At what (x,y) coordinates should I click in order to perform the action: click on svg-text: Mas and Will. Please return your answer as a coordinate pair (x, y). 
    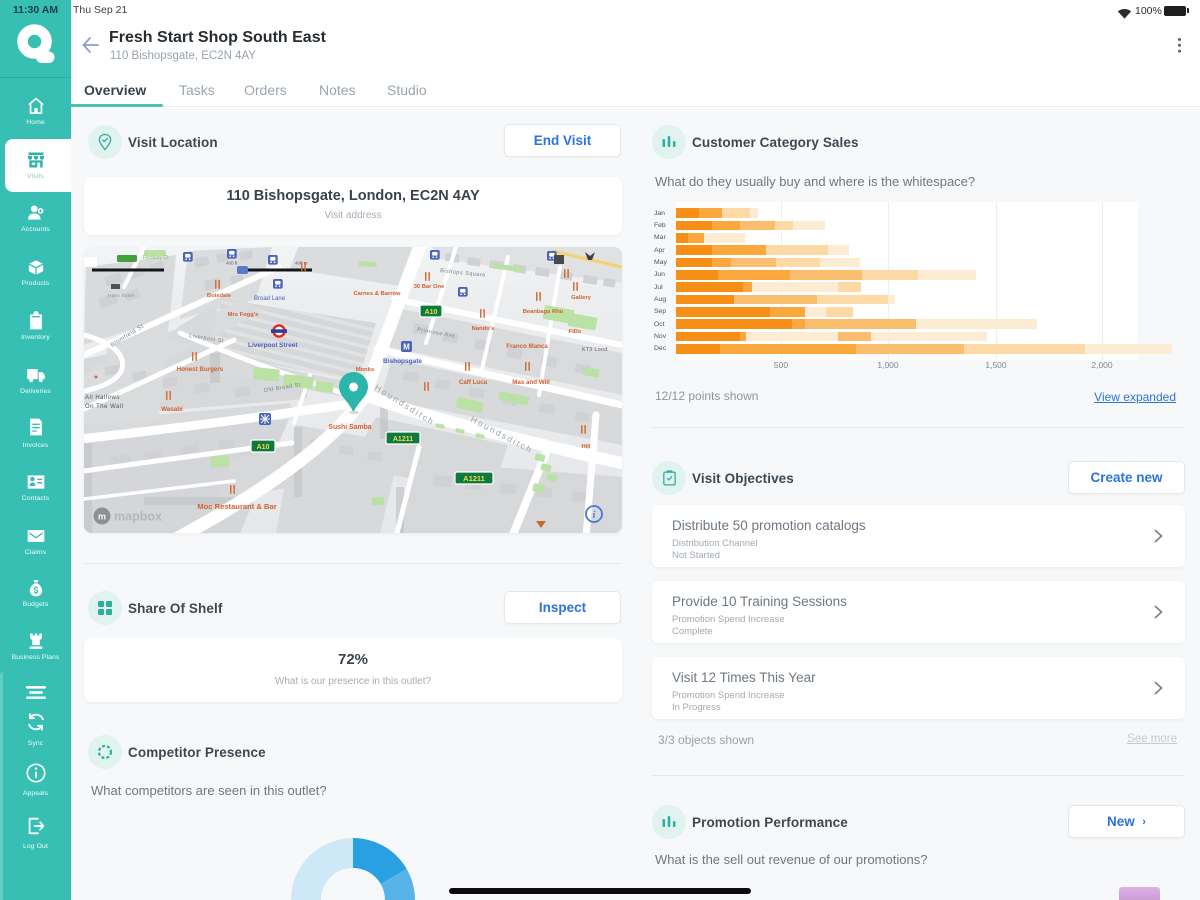
    Looking at the image, I should click on (531, 382).